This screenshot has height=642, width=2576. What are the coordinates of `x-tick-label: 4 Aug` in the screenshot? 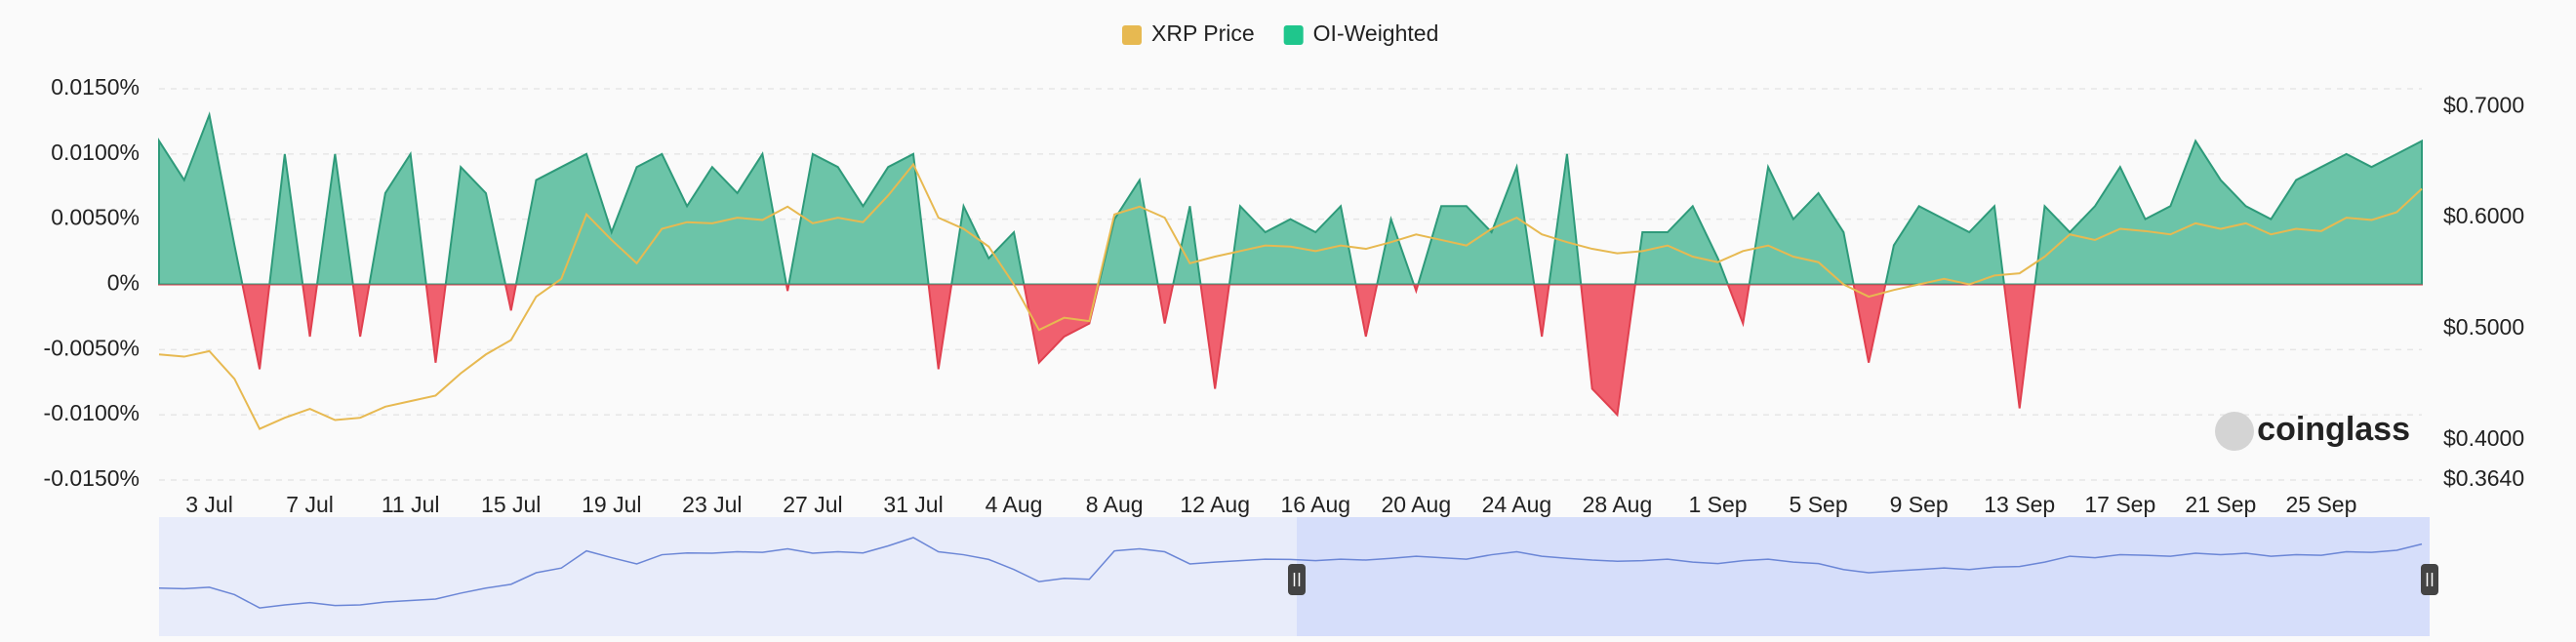 It's located at (1014, 505).